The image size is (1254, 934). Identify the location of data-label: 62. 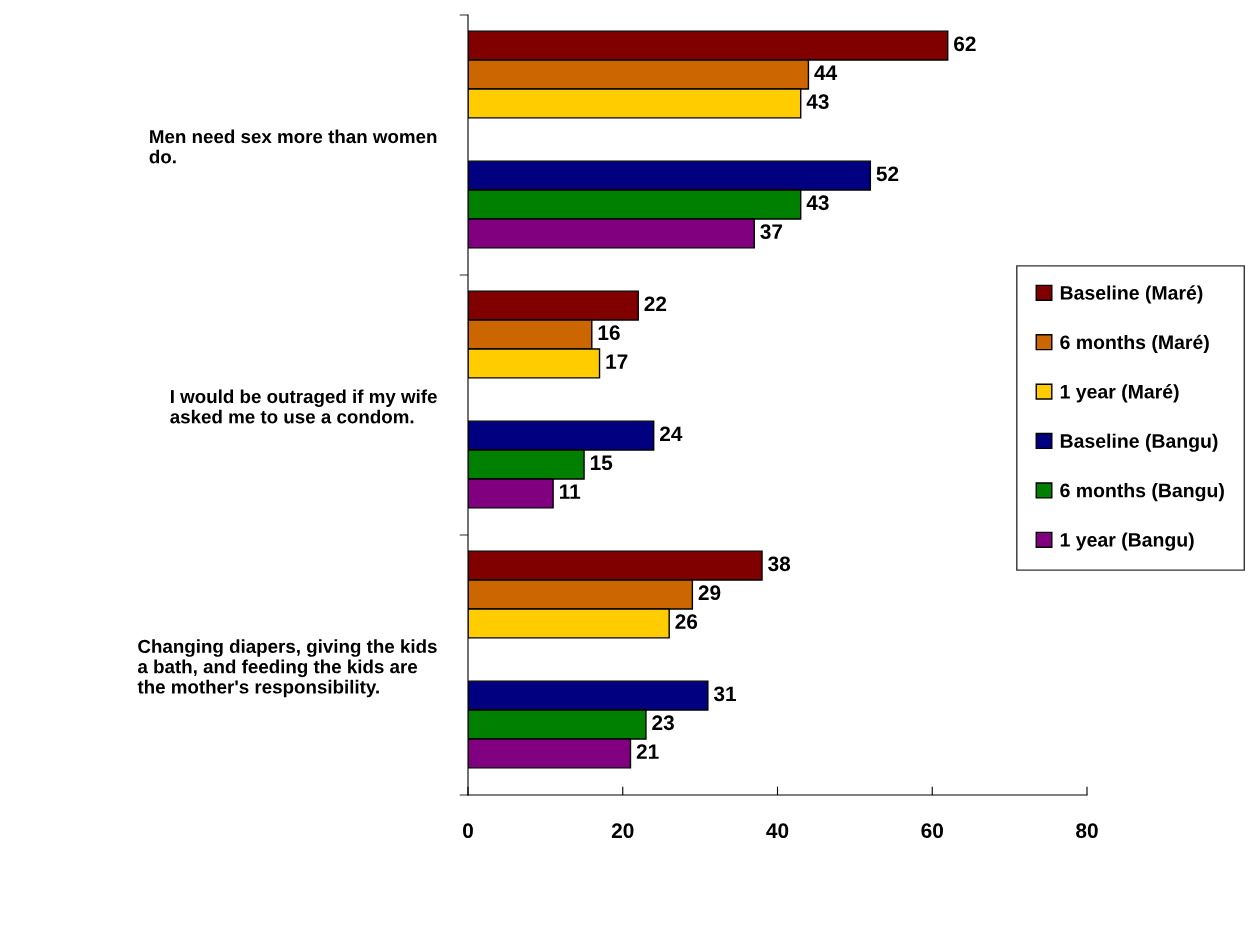
(965, 44).